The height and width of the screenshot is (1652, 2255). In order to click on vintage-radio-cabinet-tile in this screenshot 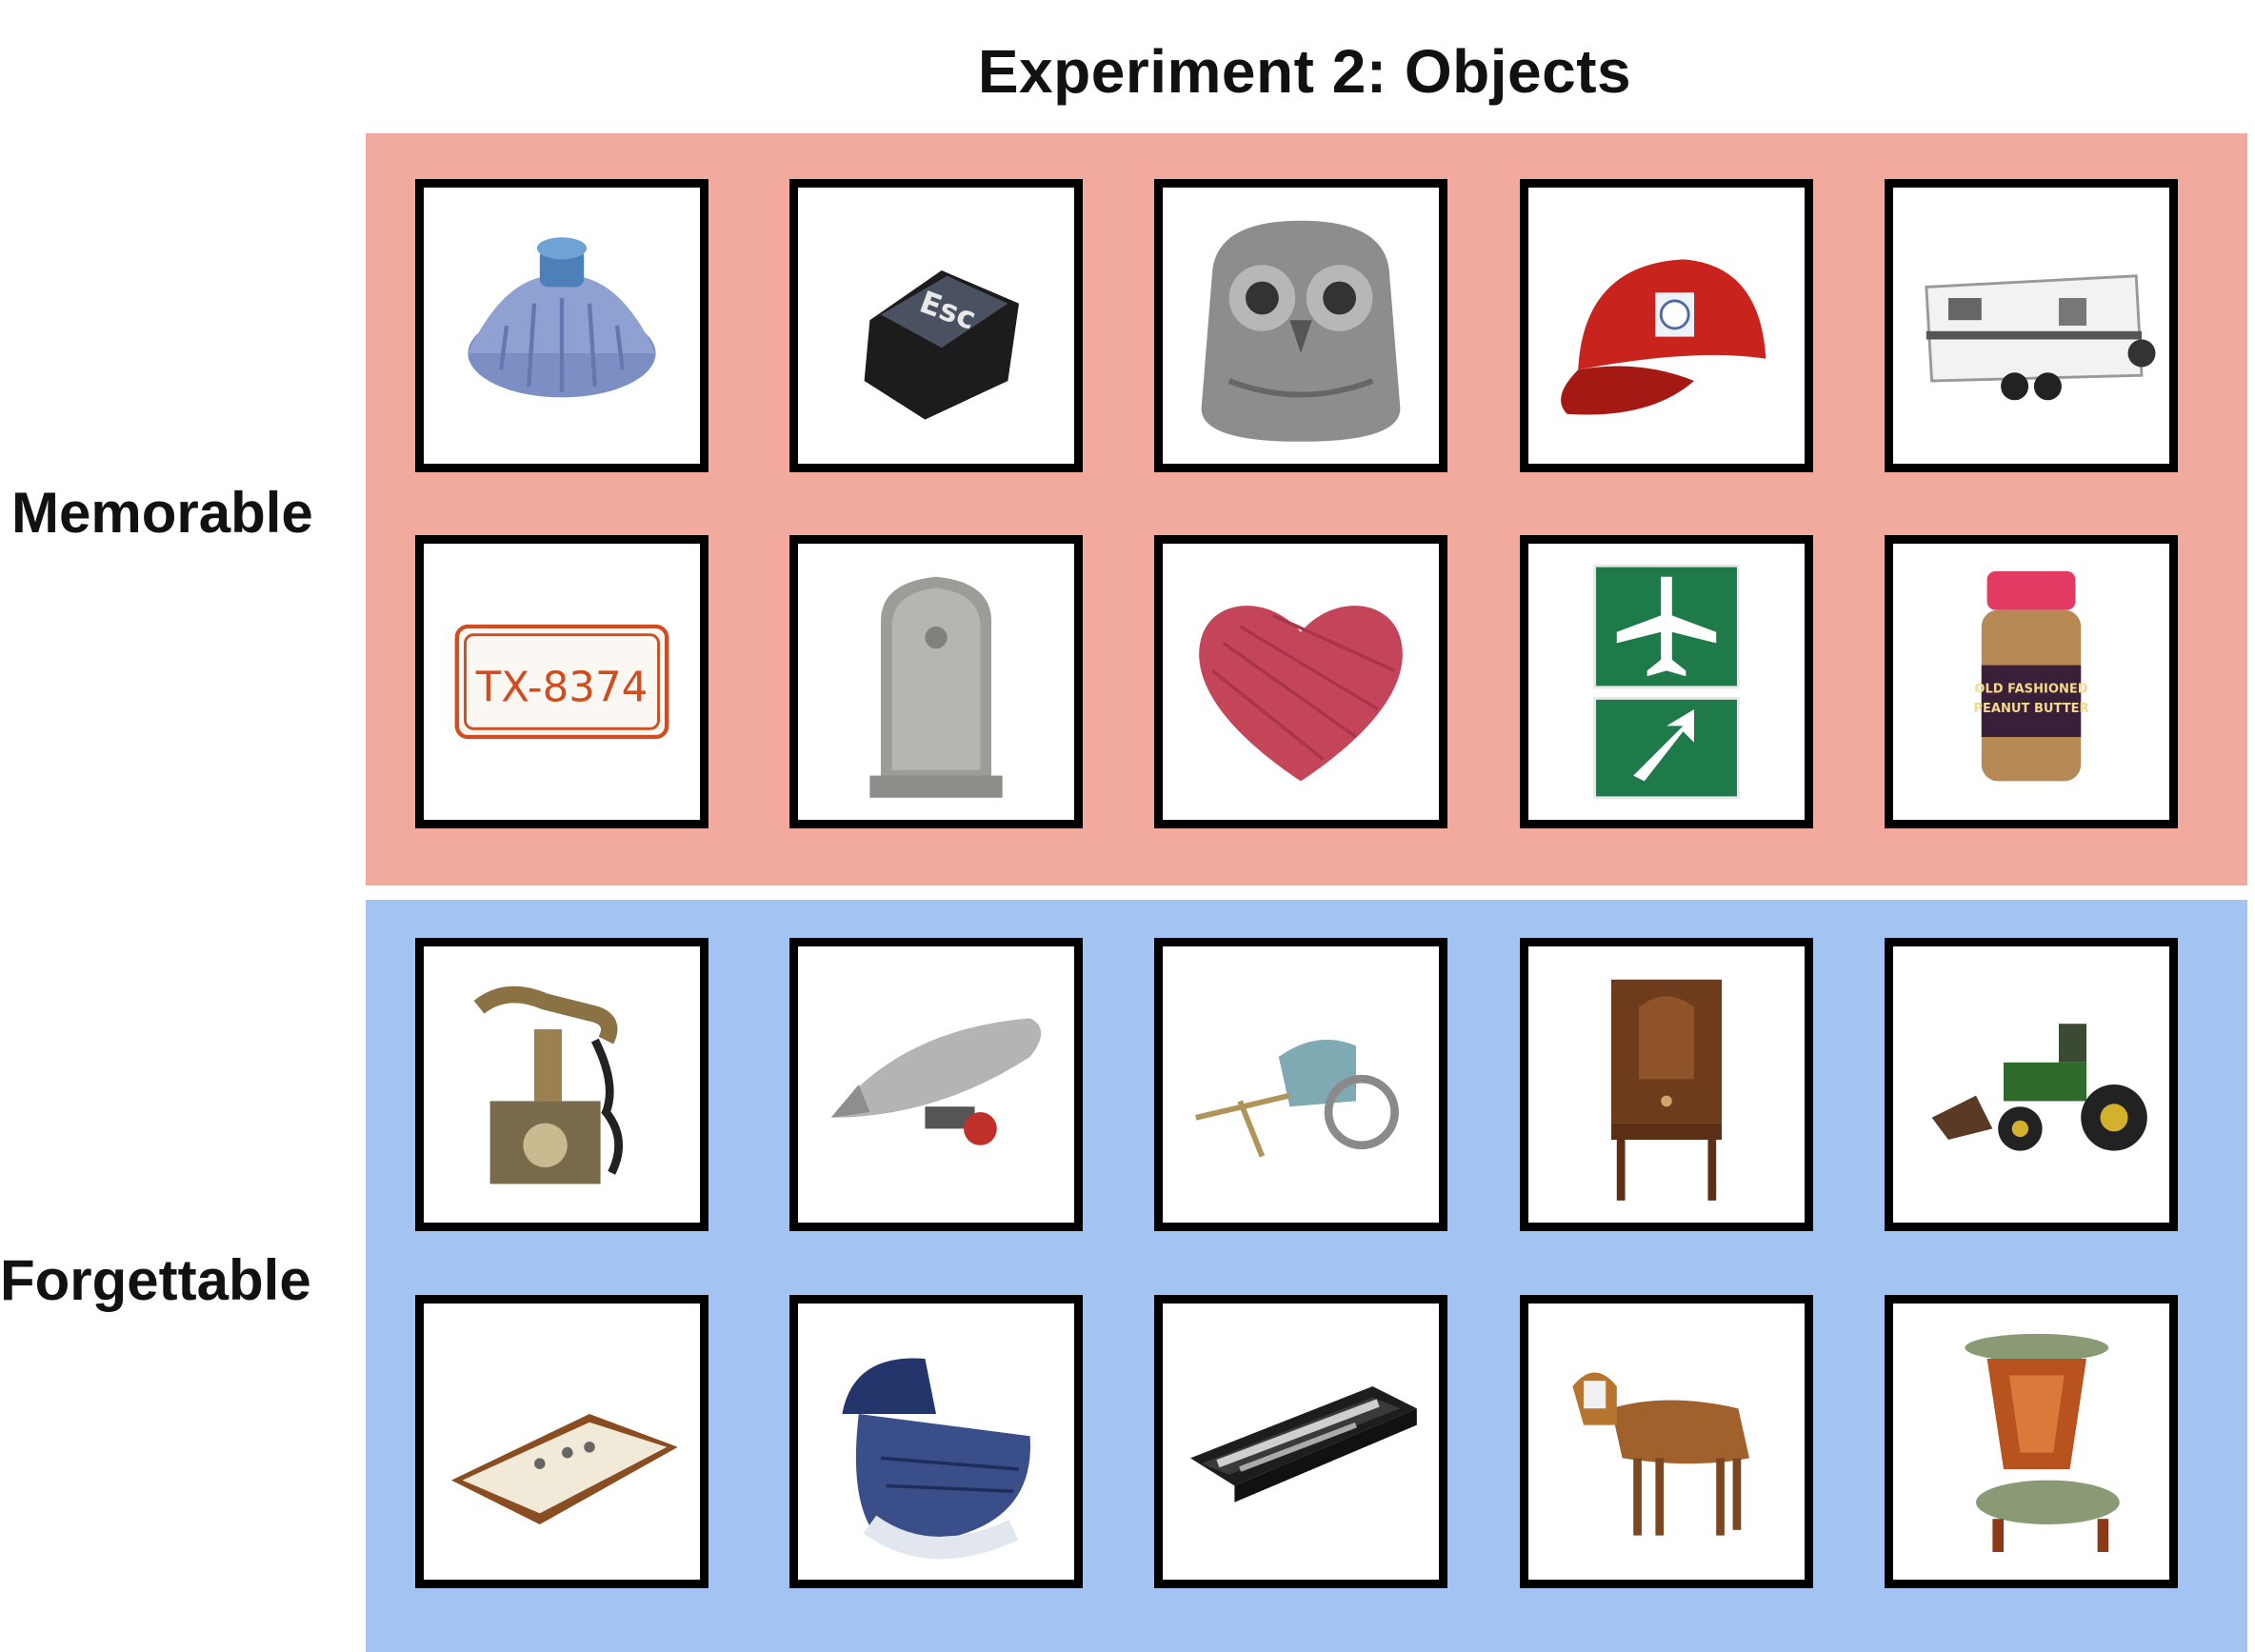, I will do `click(1666, 1084)`.